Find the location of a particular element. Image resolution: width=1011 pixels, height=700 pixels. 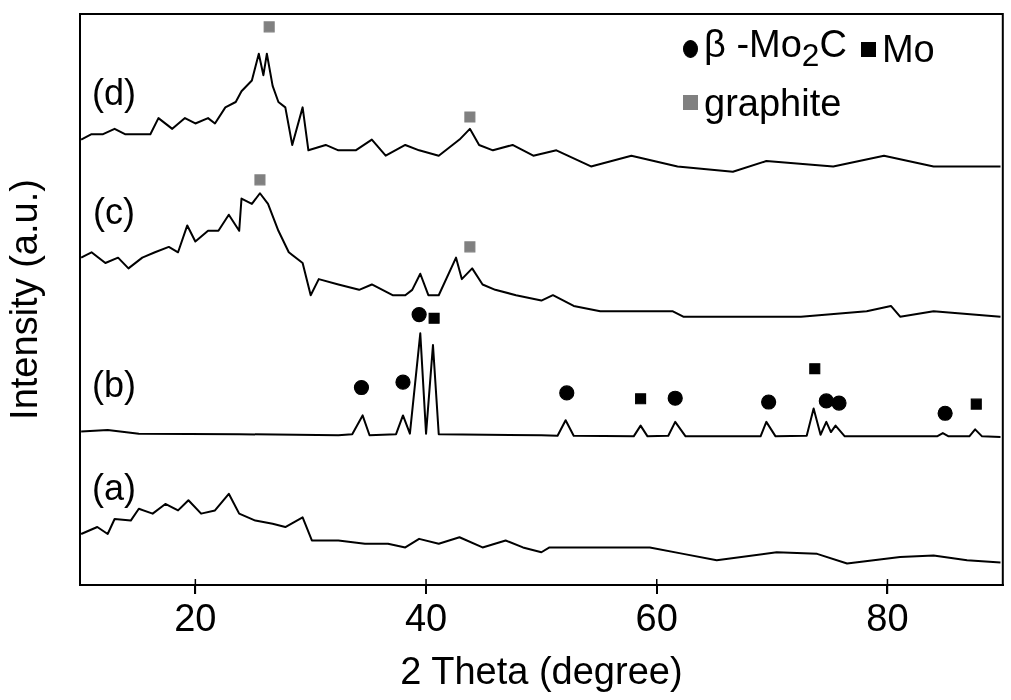

annotation: (c) is located at coordinates (114, 211).